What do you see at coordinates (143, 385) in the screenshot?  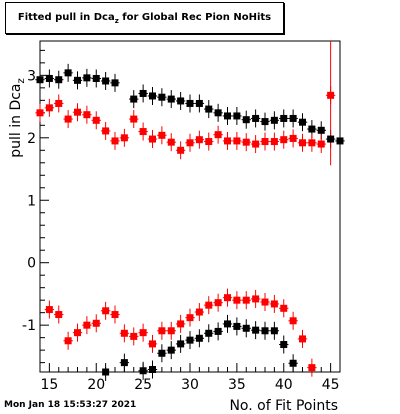 I see `x-tick-label: 25` at bounding box center [143, 385].